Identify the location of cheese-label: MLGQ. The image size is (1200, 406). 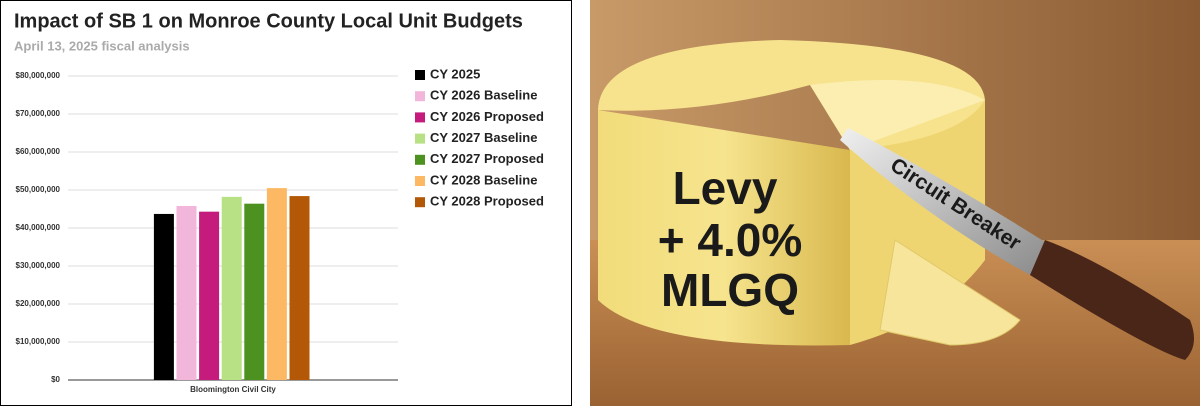
(730, 290).